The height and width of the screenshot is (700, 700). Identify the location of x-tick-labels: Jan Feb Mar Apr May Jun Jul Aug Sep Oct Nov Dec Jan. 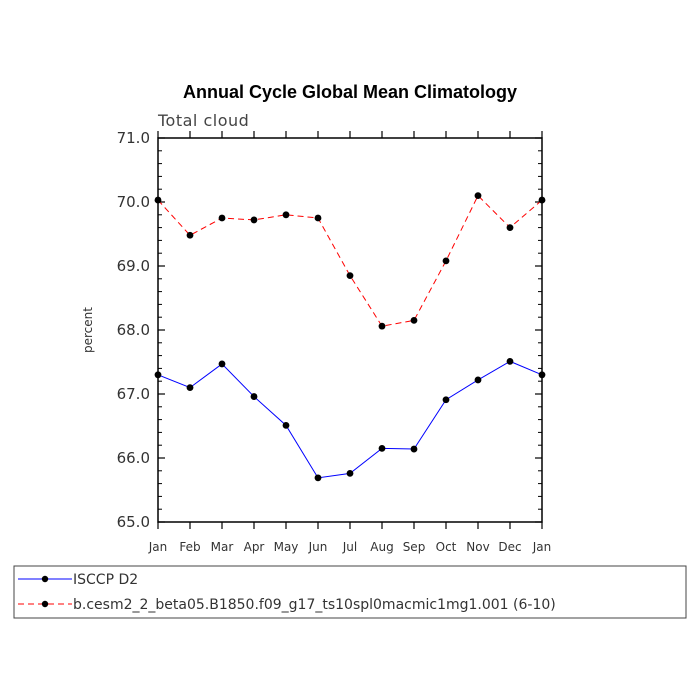
(350, 547).